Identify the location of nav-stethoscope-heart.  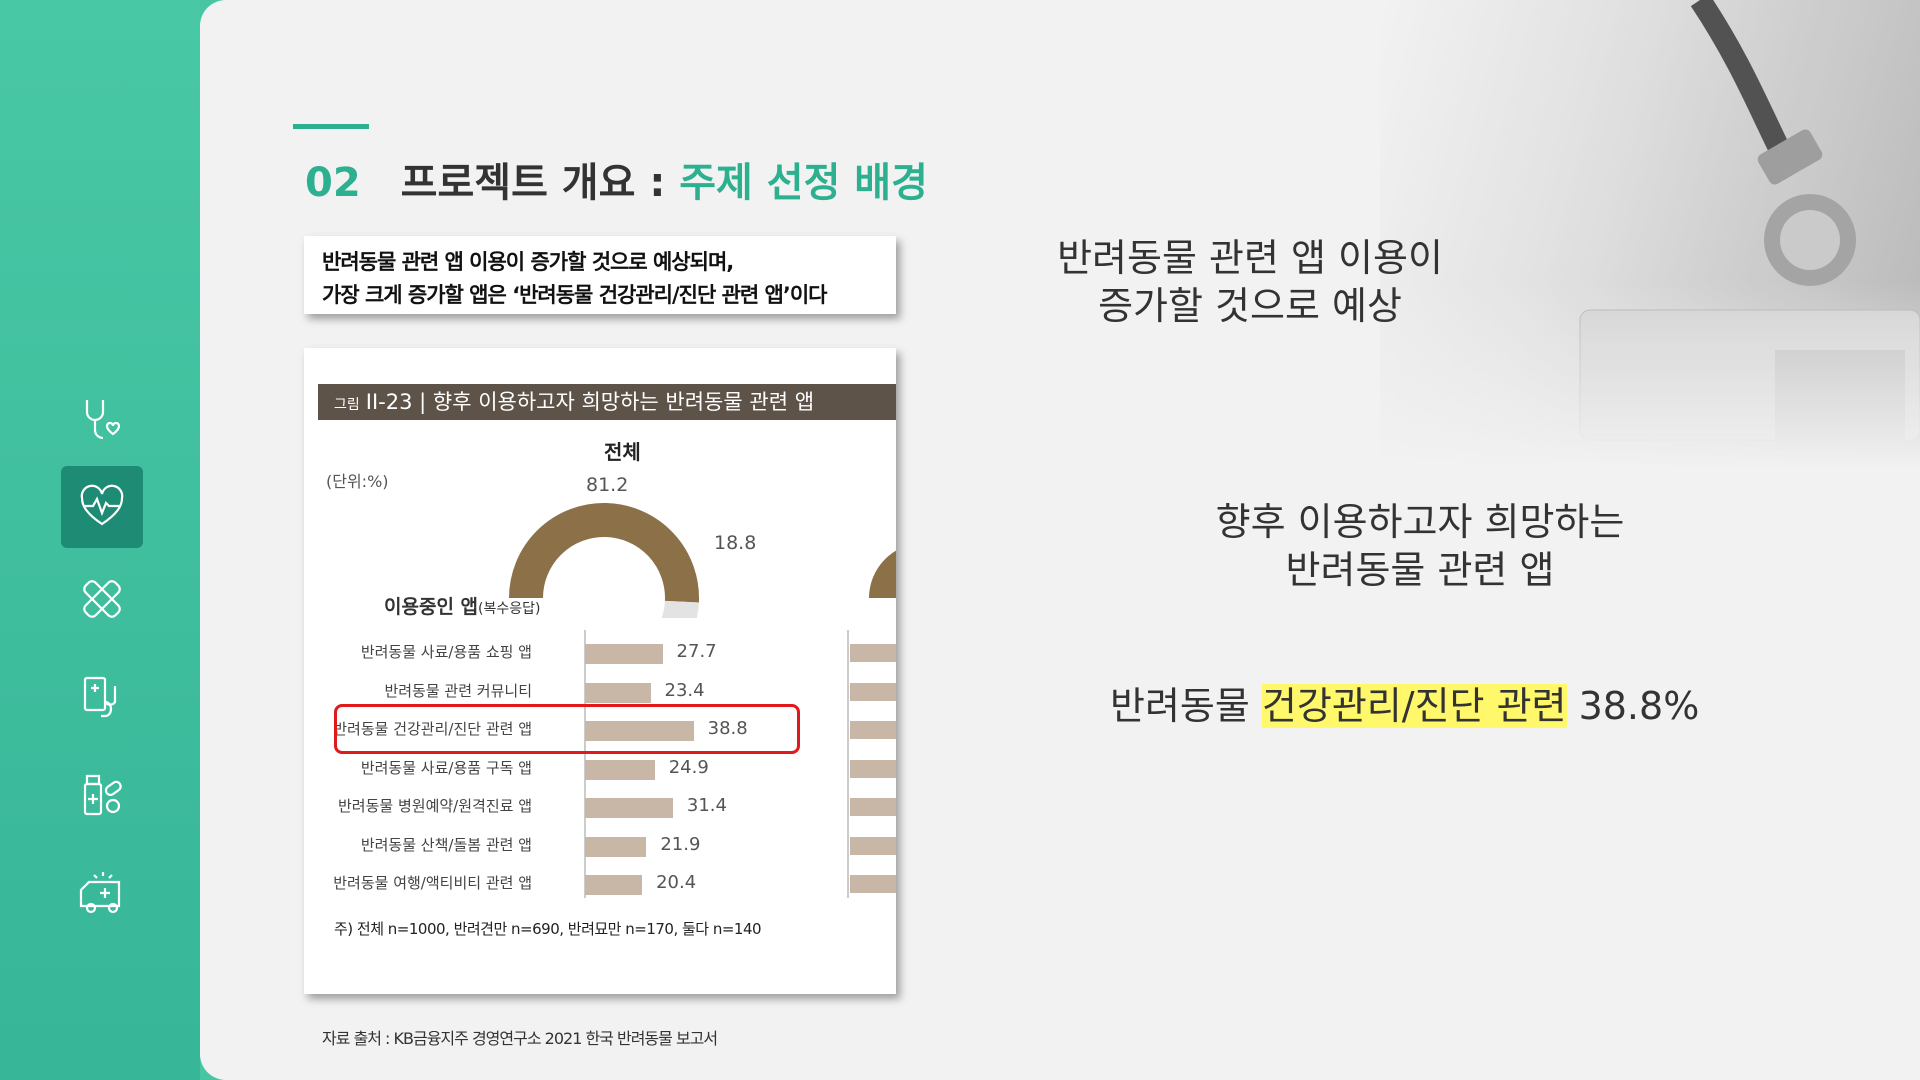
(102, 419).